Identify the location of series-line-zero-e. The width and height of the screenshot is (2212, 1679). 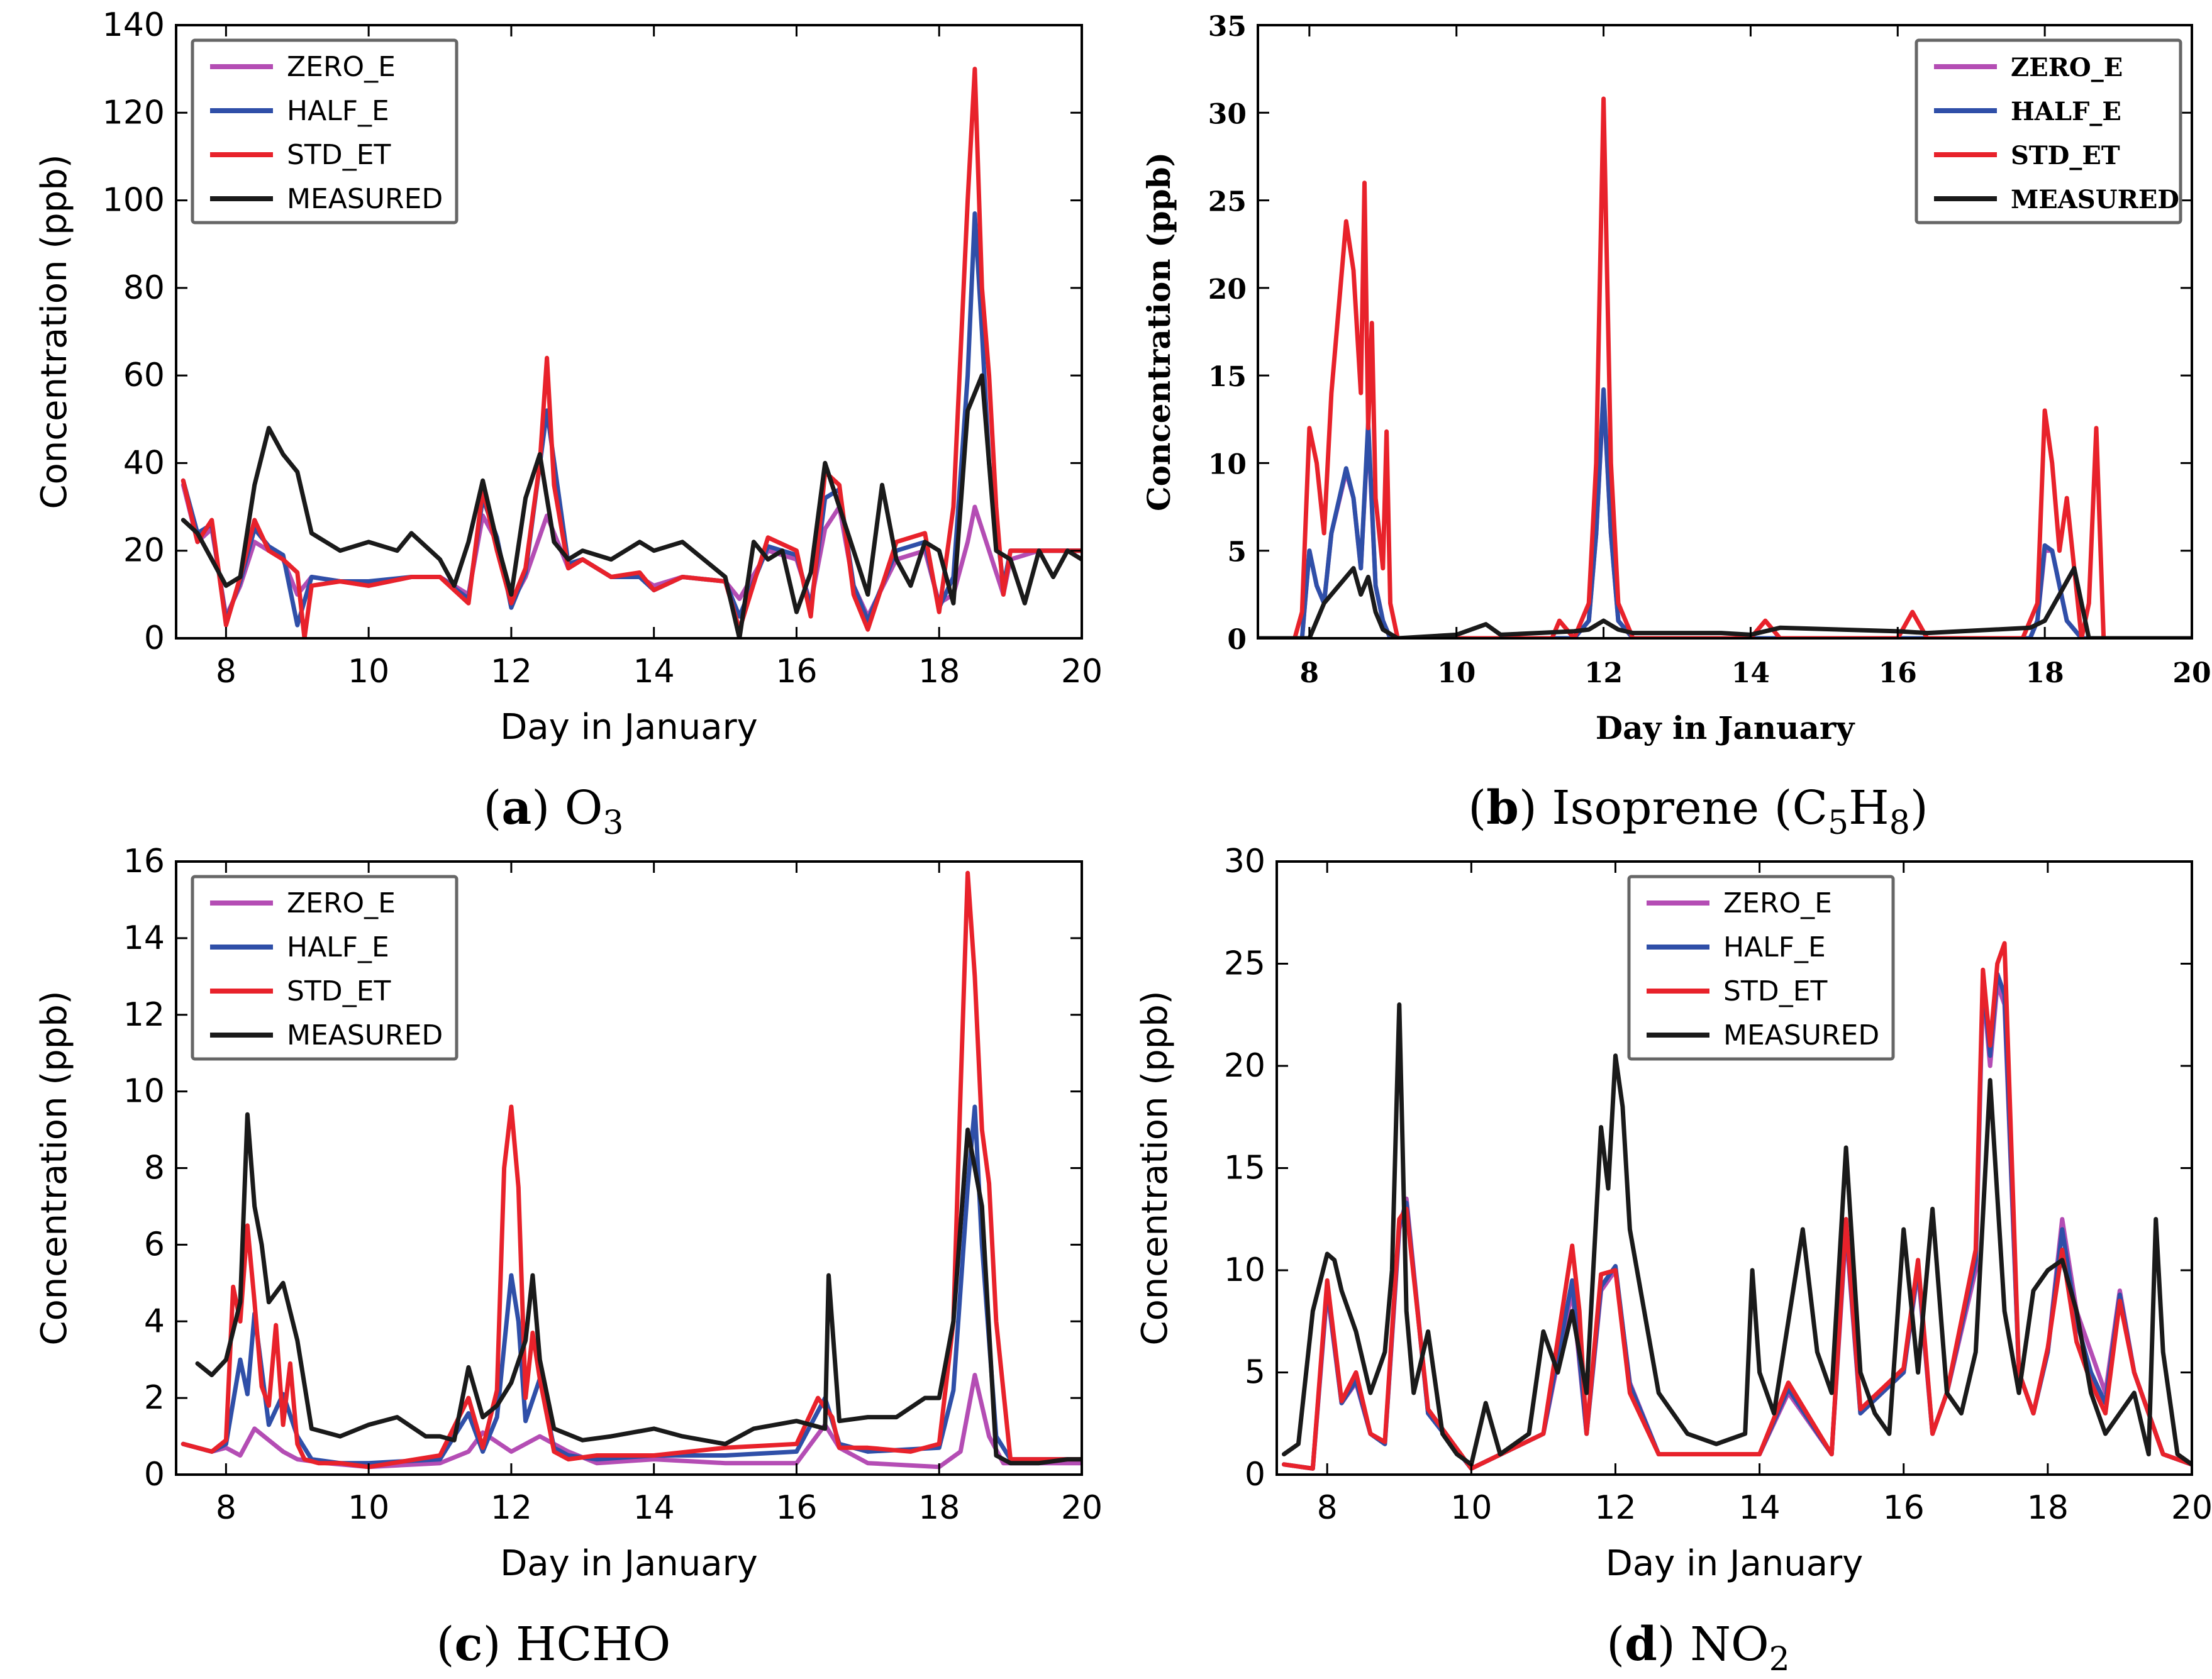
(1725, 514).